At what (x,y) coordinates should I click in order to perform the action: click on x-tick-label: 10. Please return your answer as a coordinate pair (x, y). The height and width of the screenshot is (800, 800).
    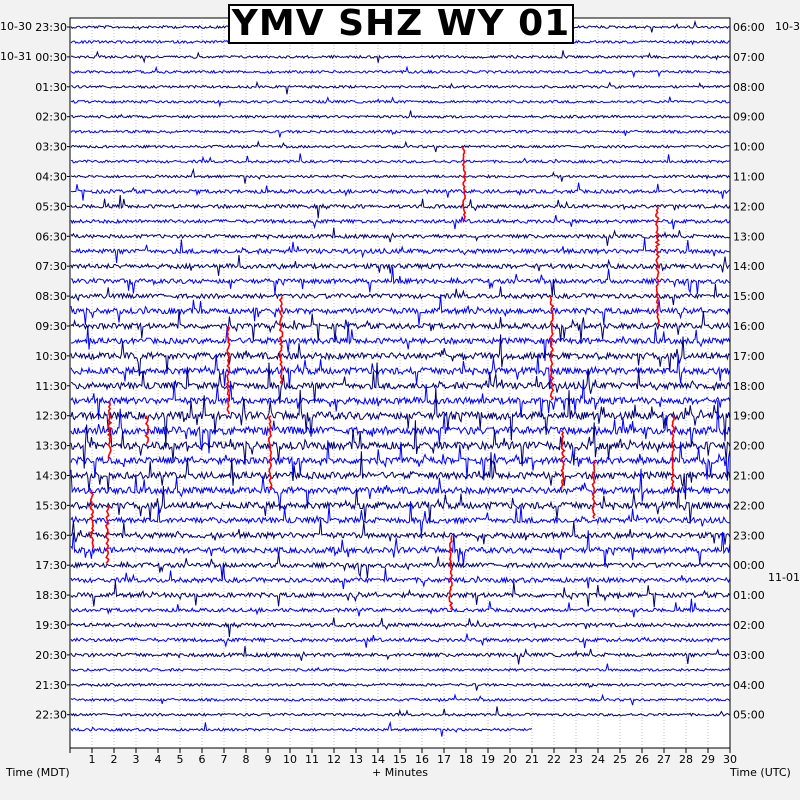
    Looking at the image, I should click on (290, 759).